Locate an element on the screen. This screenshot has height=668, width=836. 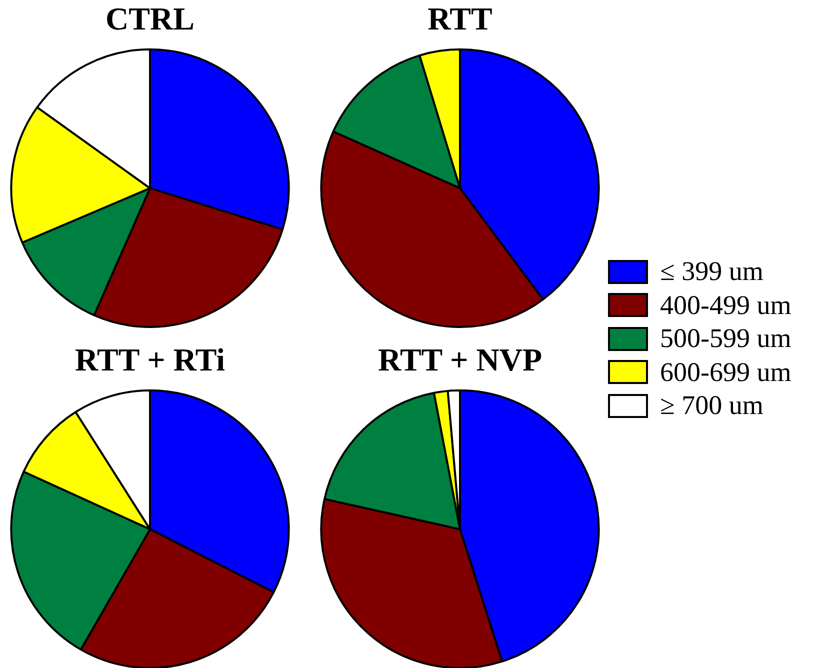
legend-label: 600-699 um is located at coordinates (726, 372).